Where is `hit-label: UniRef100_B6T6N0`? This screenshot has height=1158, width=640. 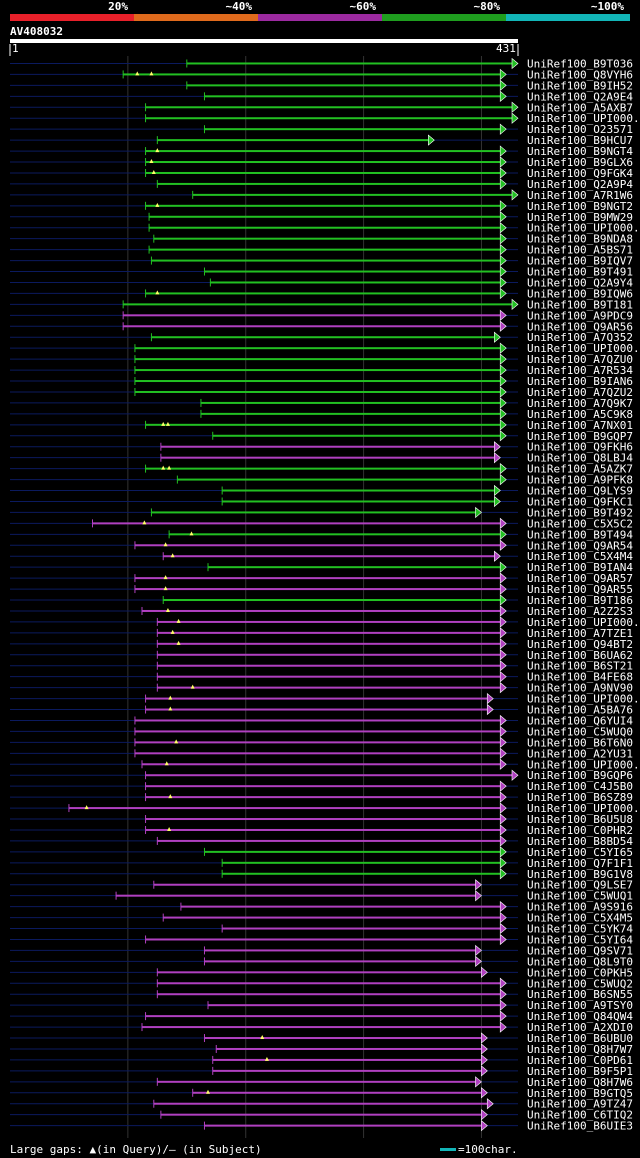 hit-label: UniRef100_B6T6N0 is located at coordinates (580, 742).